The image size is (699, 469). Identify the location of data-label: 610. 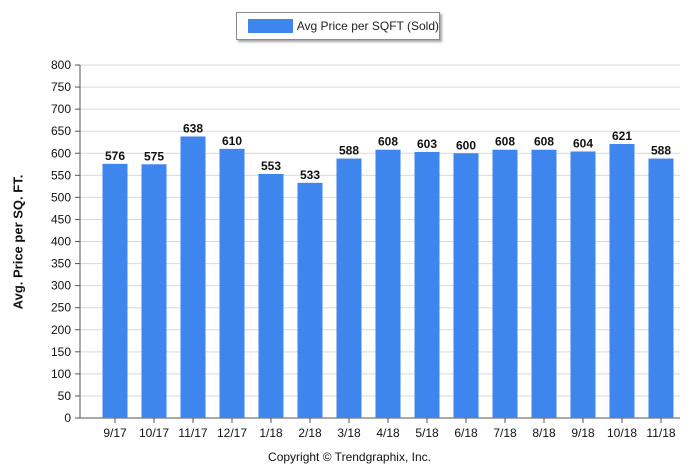
(232, 141).